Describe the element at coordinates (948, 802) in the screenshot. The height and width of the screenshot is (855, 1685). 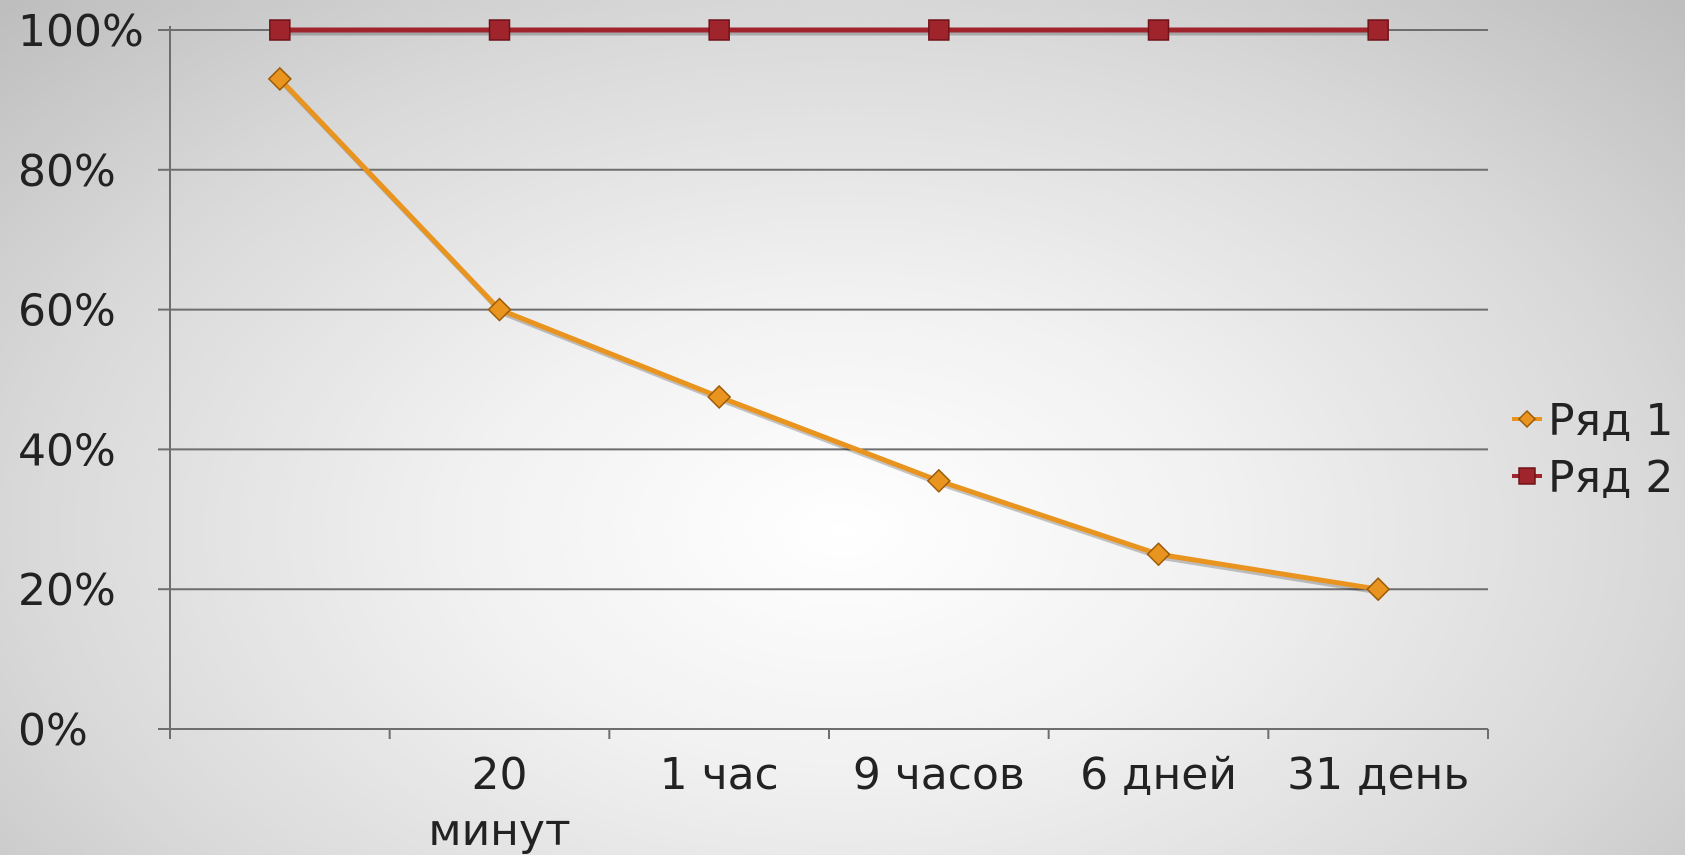
I see `x-tick-labels: 20 минут 1 час 9 часов 6 дней 31 день` at that location.